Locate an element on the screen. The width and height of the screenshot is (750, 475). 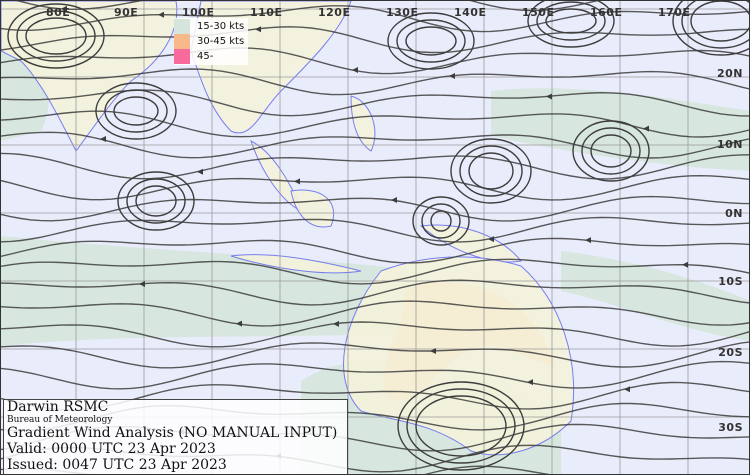
legend-item: 15-30 kts is located at coordinates (209, 26).